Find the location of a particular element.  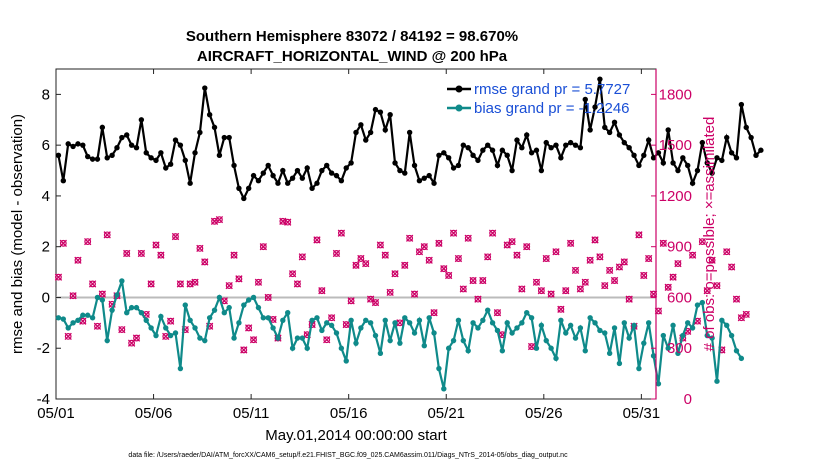

legend-bias-label: bias grand pr = -1.2246 is located at coordinates (552, 108).